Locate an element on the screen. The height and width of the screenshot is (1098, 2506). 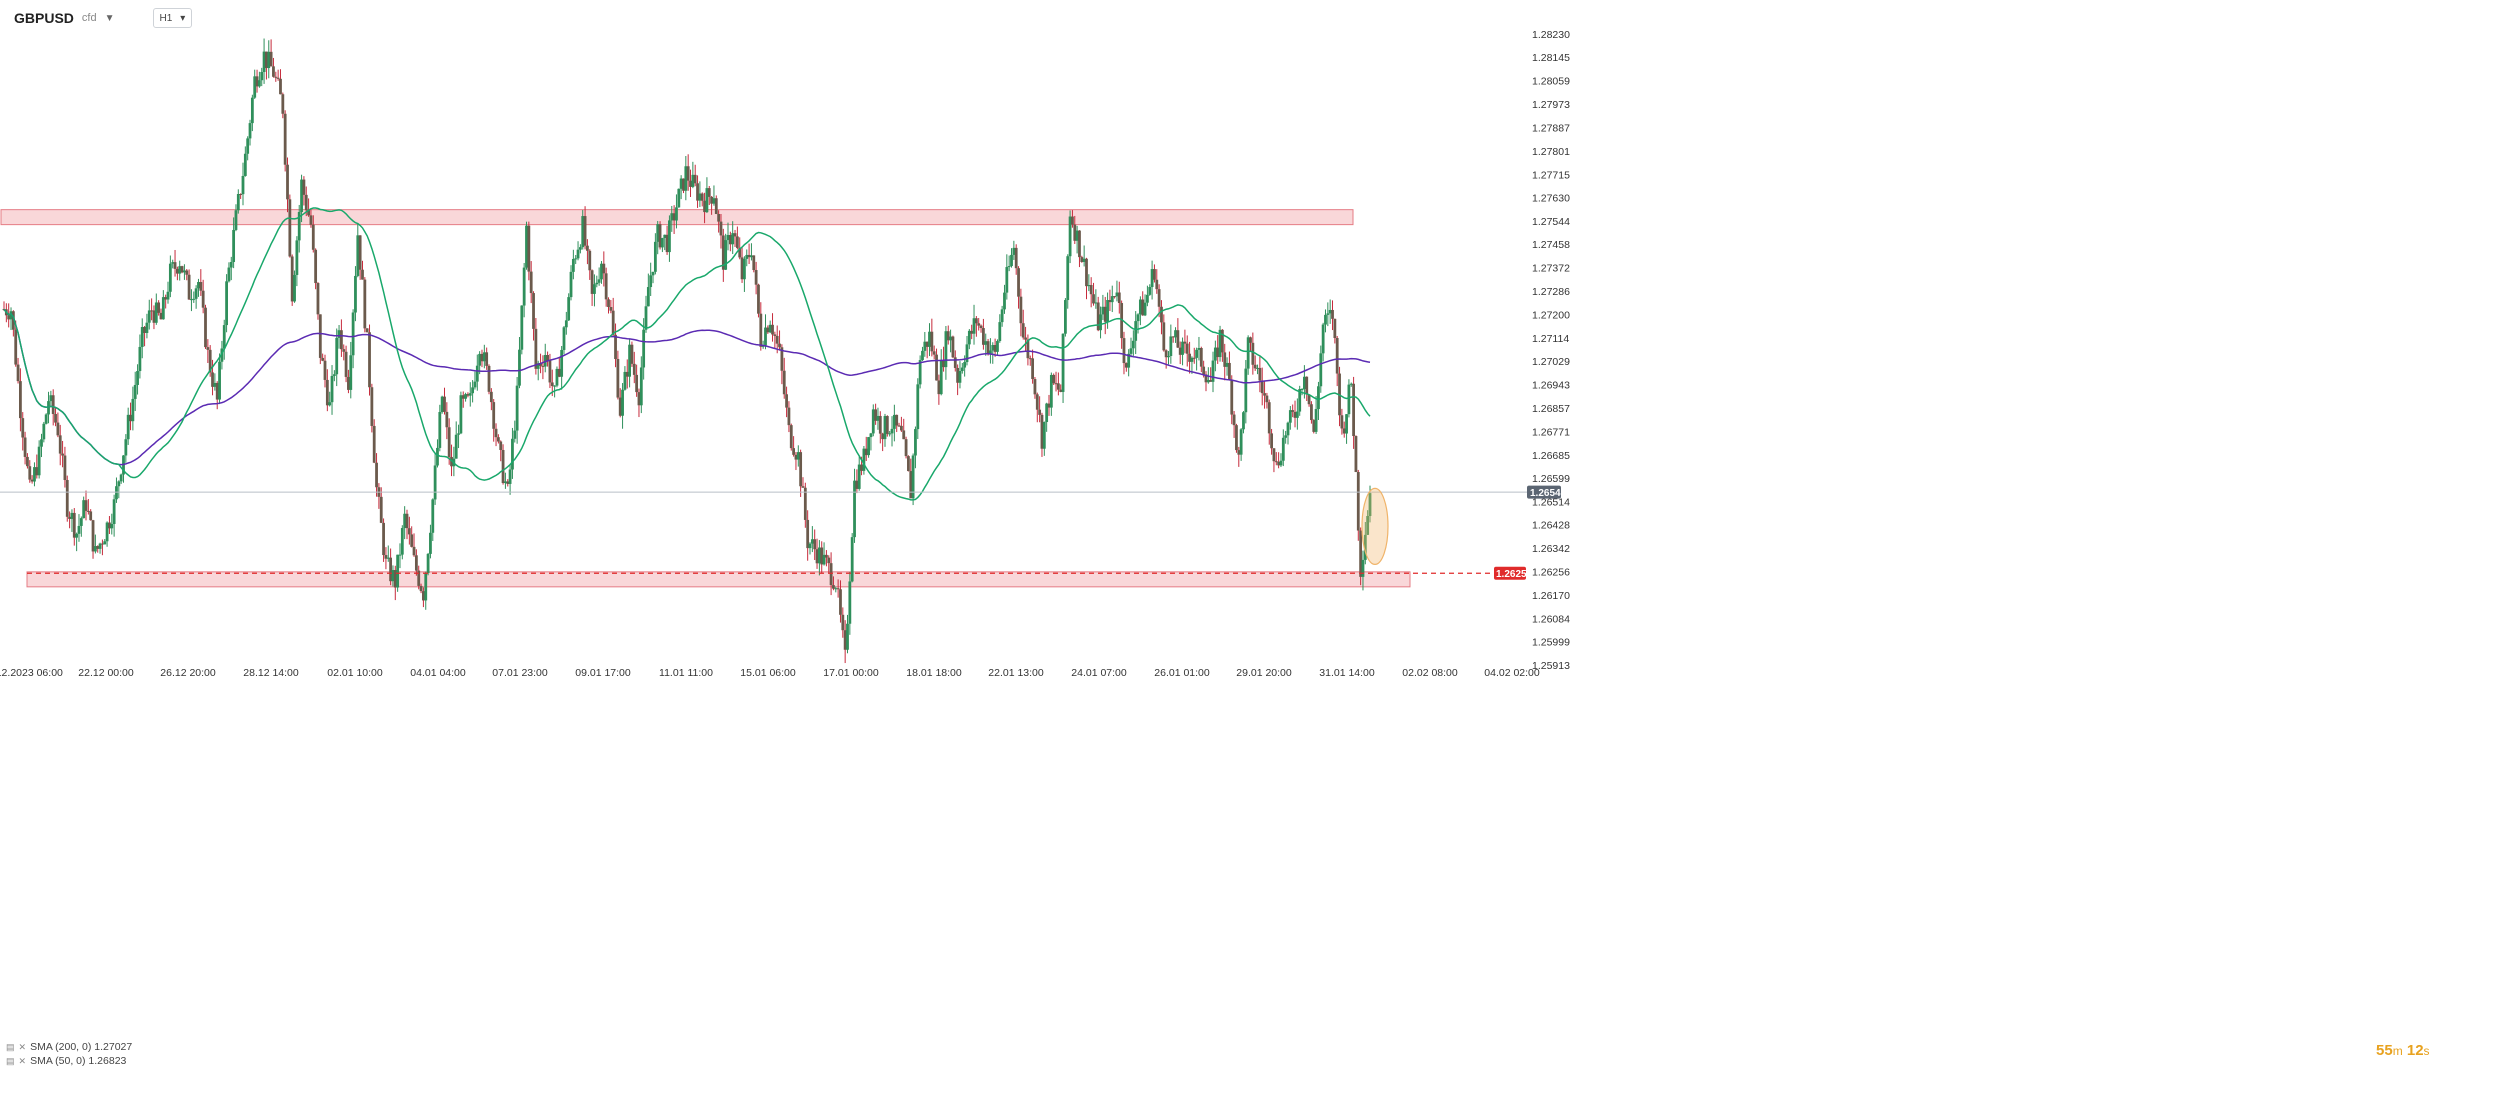
indicator-sma50: ▤ ✕ SMA (50, 0) 1.26823 is located at coordinates (69, 1061).